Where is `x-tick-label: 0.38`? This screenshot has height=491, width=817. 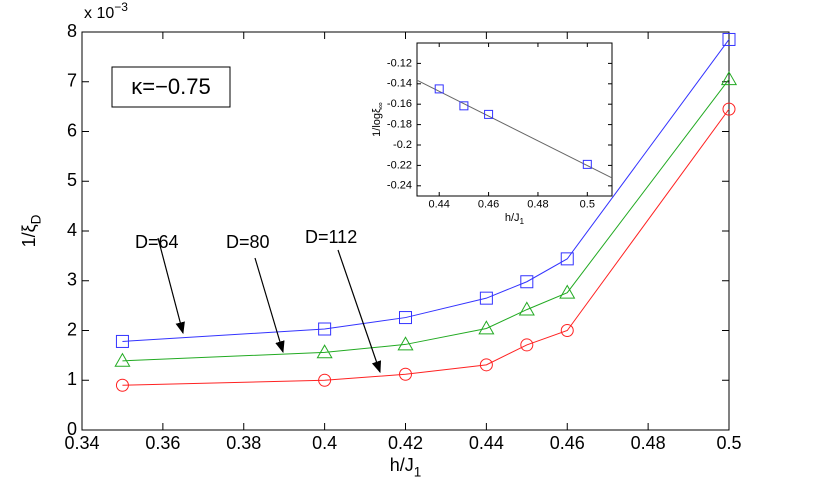
x-tick-label: 0.38 is located at coordinates (243, 443).